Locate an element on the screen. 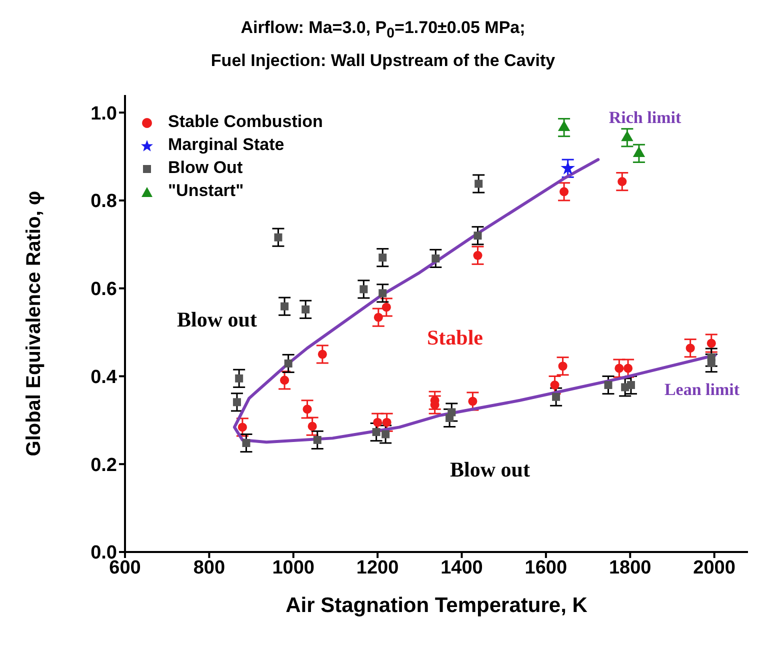 This screenshot has height=663, width=765. x-tick-label: 1400 is located at coordinates (461, 567).